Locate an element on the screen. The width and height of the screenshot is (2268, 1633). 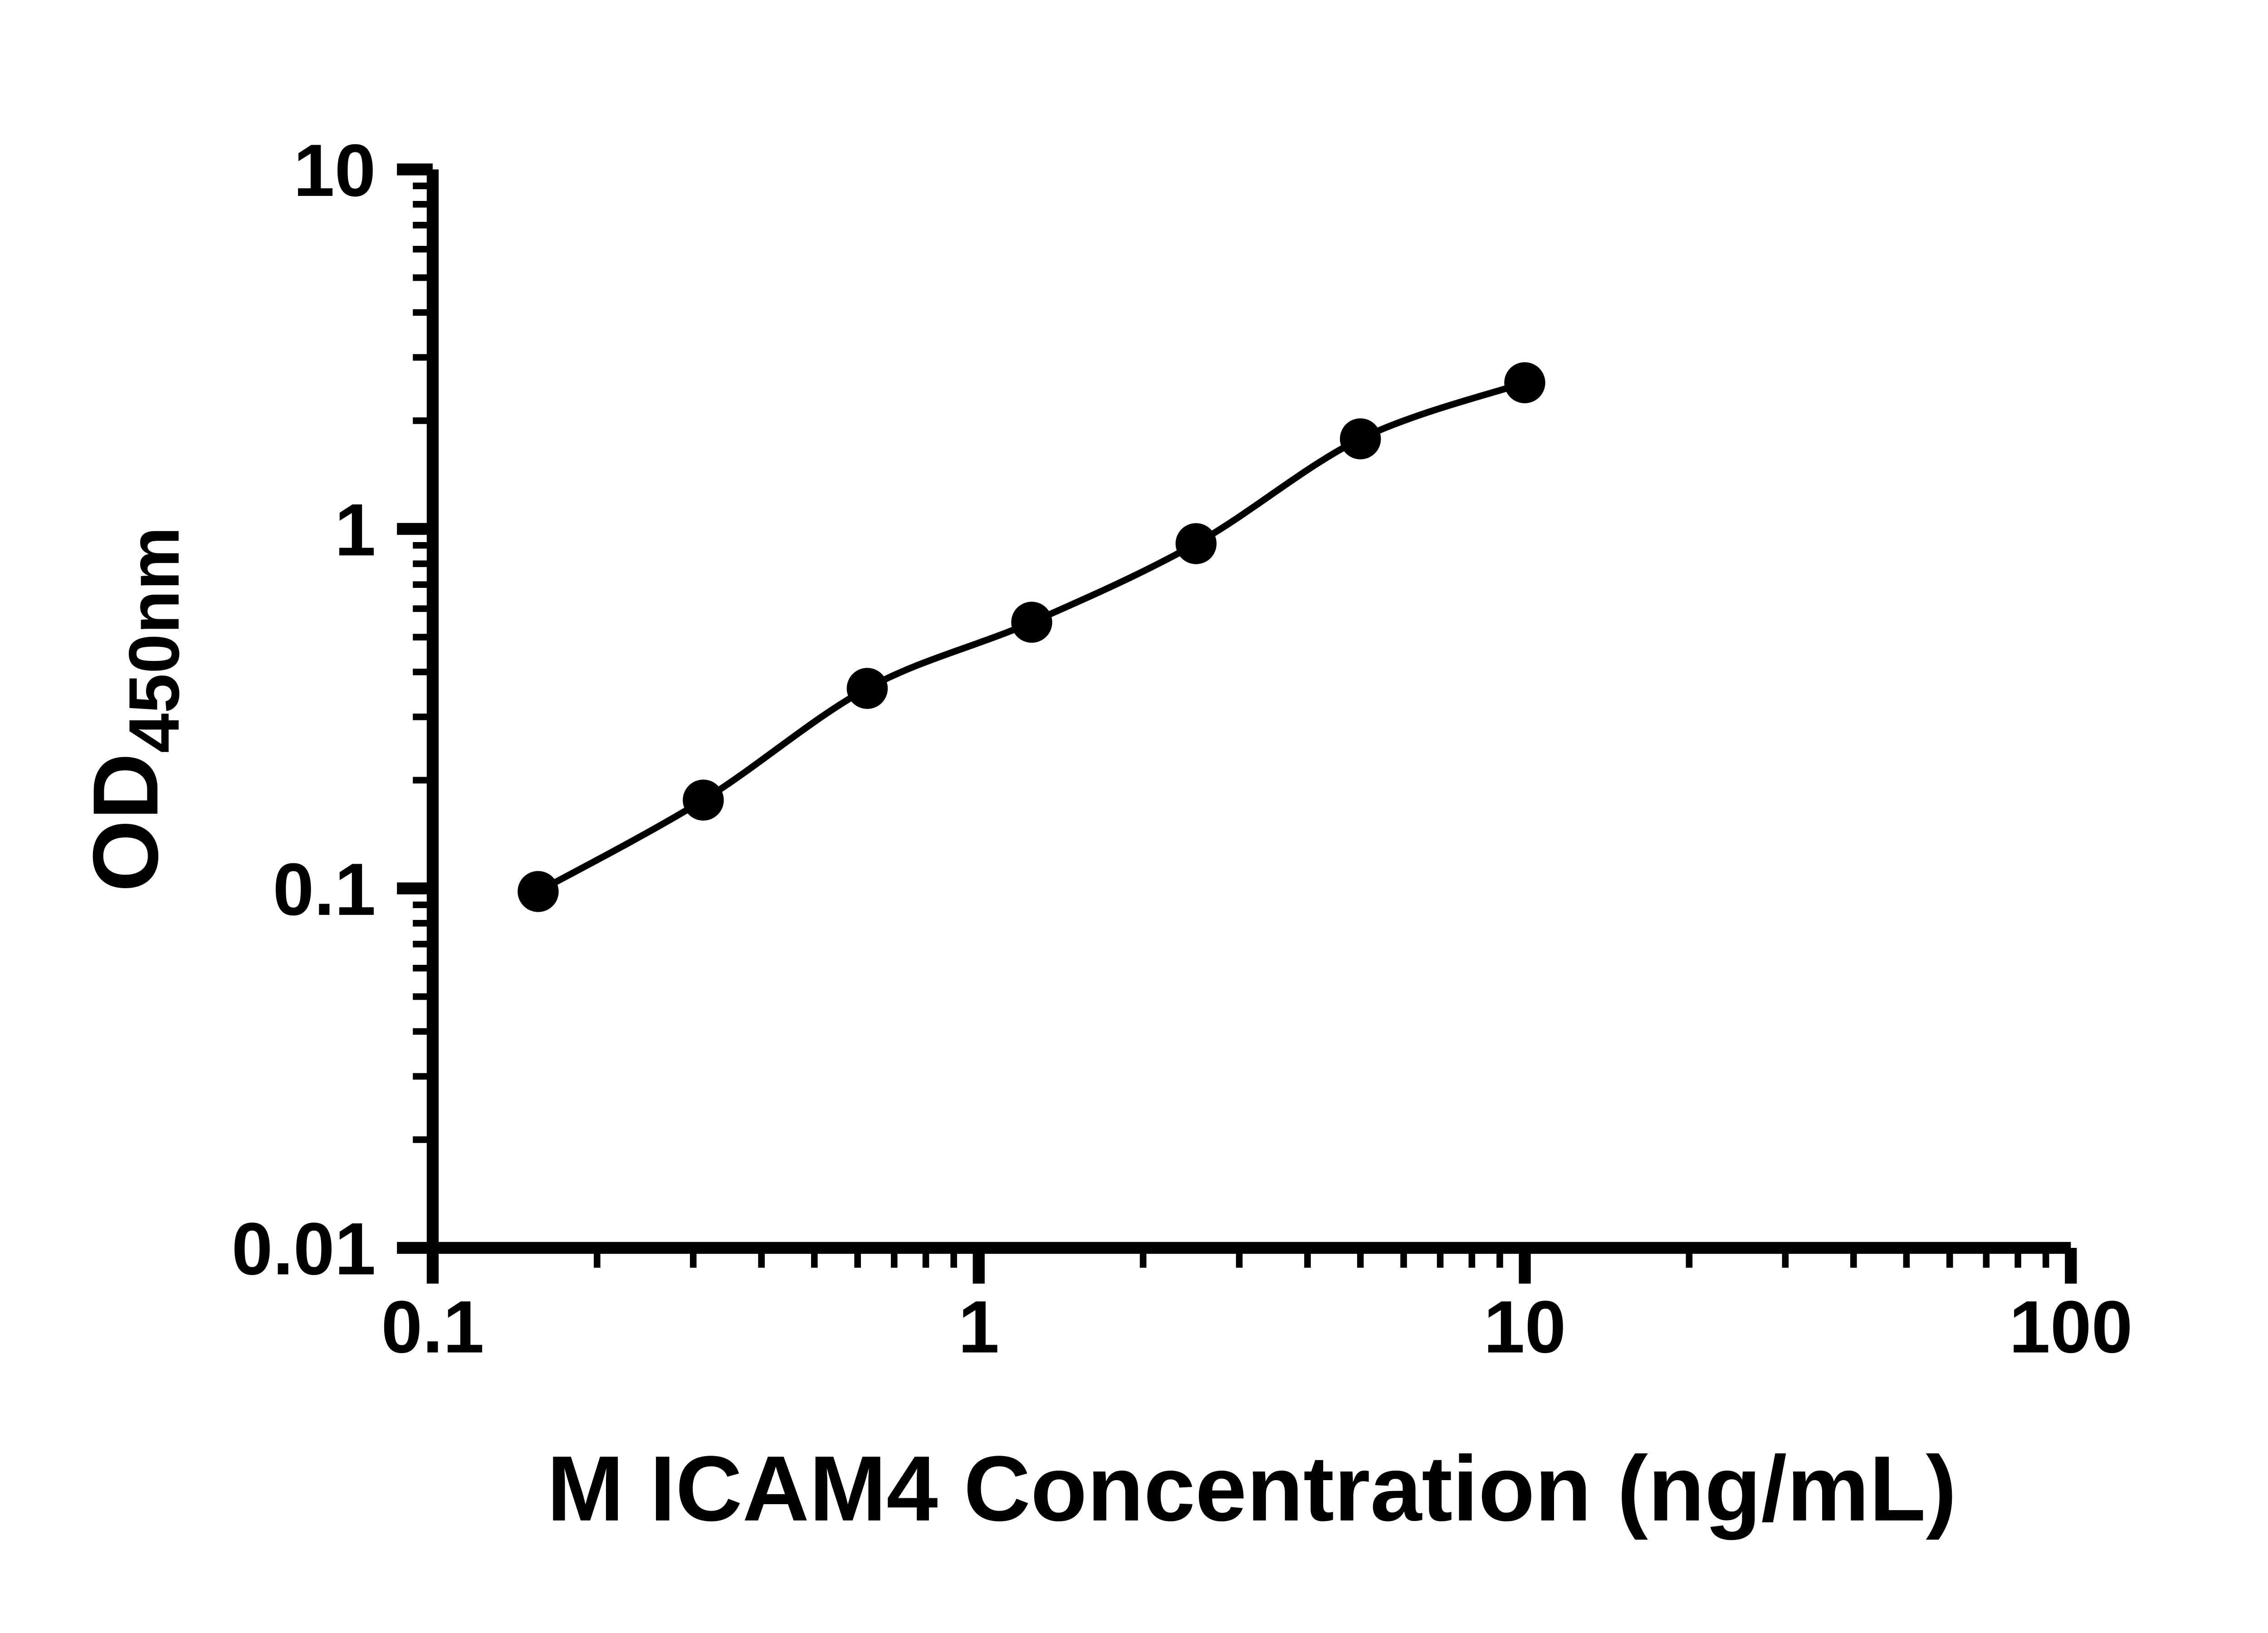
x-tick-label: 0.1 is located at coordinates (433, 1326).